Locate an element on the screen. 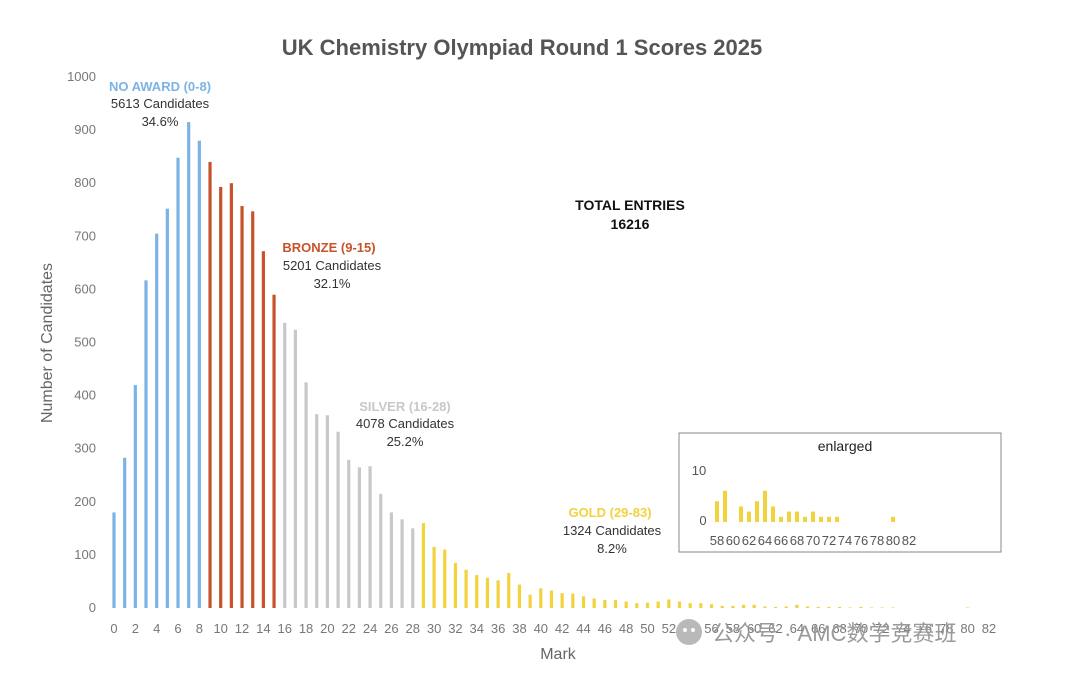  y-axis-label: Number of Candidates is located at coordinates (47, 343).